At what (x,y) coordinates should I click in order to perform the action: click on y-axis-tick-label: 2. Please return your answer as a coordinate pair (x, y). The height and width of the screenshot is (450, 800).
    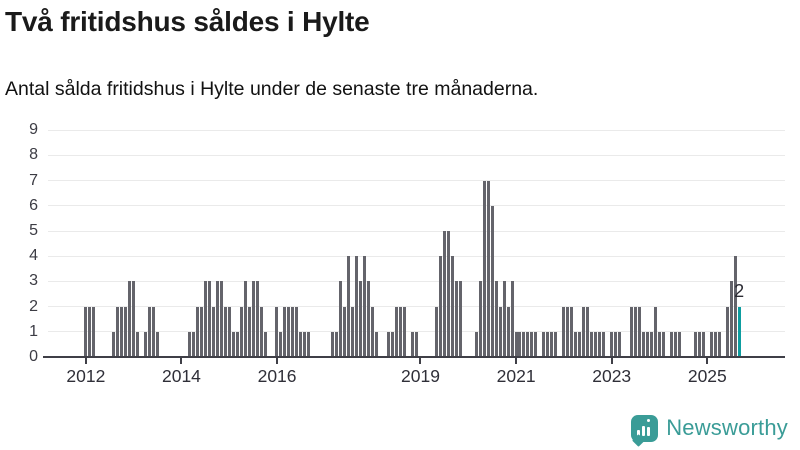
    Looking at the image, I should click on (33, 306).